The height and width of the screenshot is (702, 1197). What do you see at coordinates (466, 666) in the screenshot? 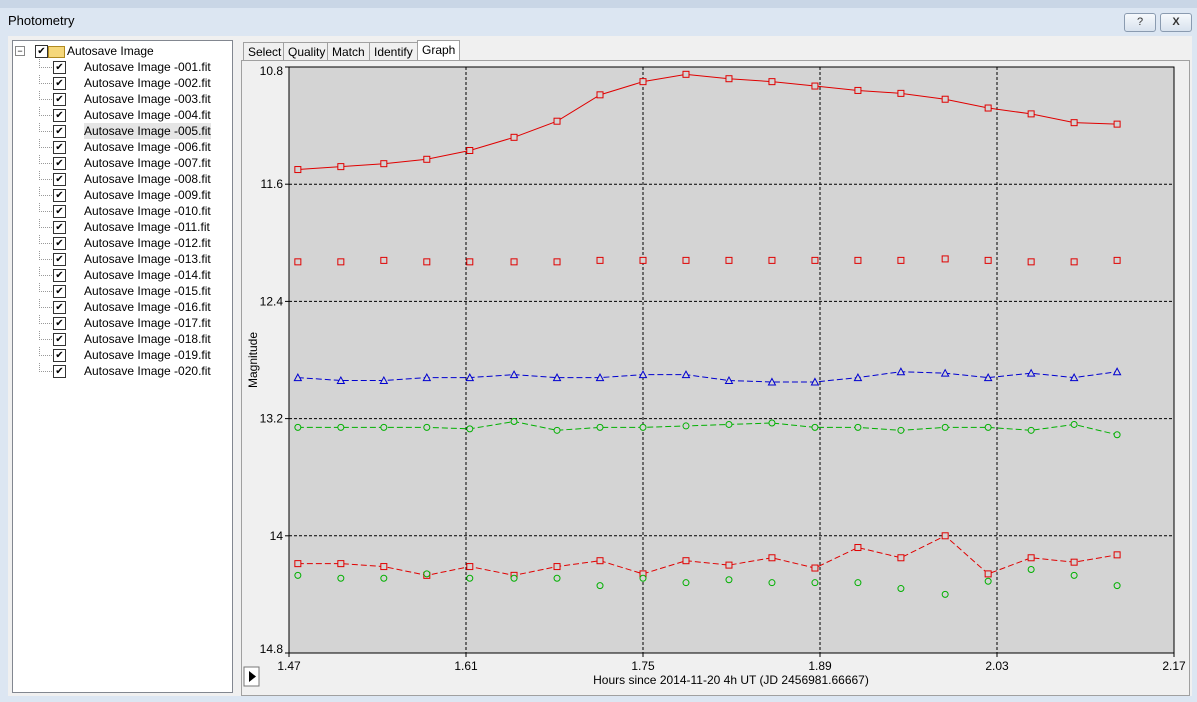
I see `x-tick-label: 1.61` at bounding box center [466, 666].